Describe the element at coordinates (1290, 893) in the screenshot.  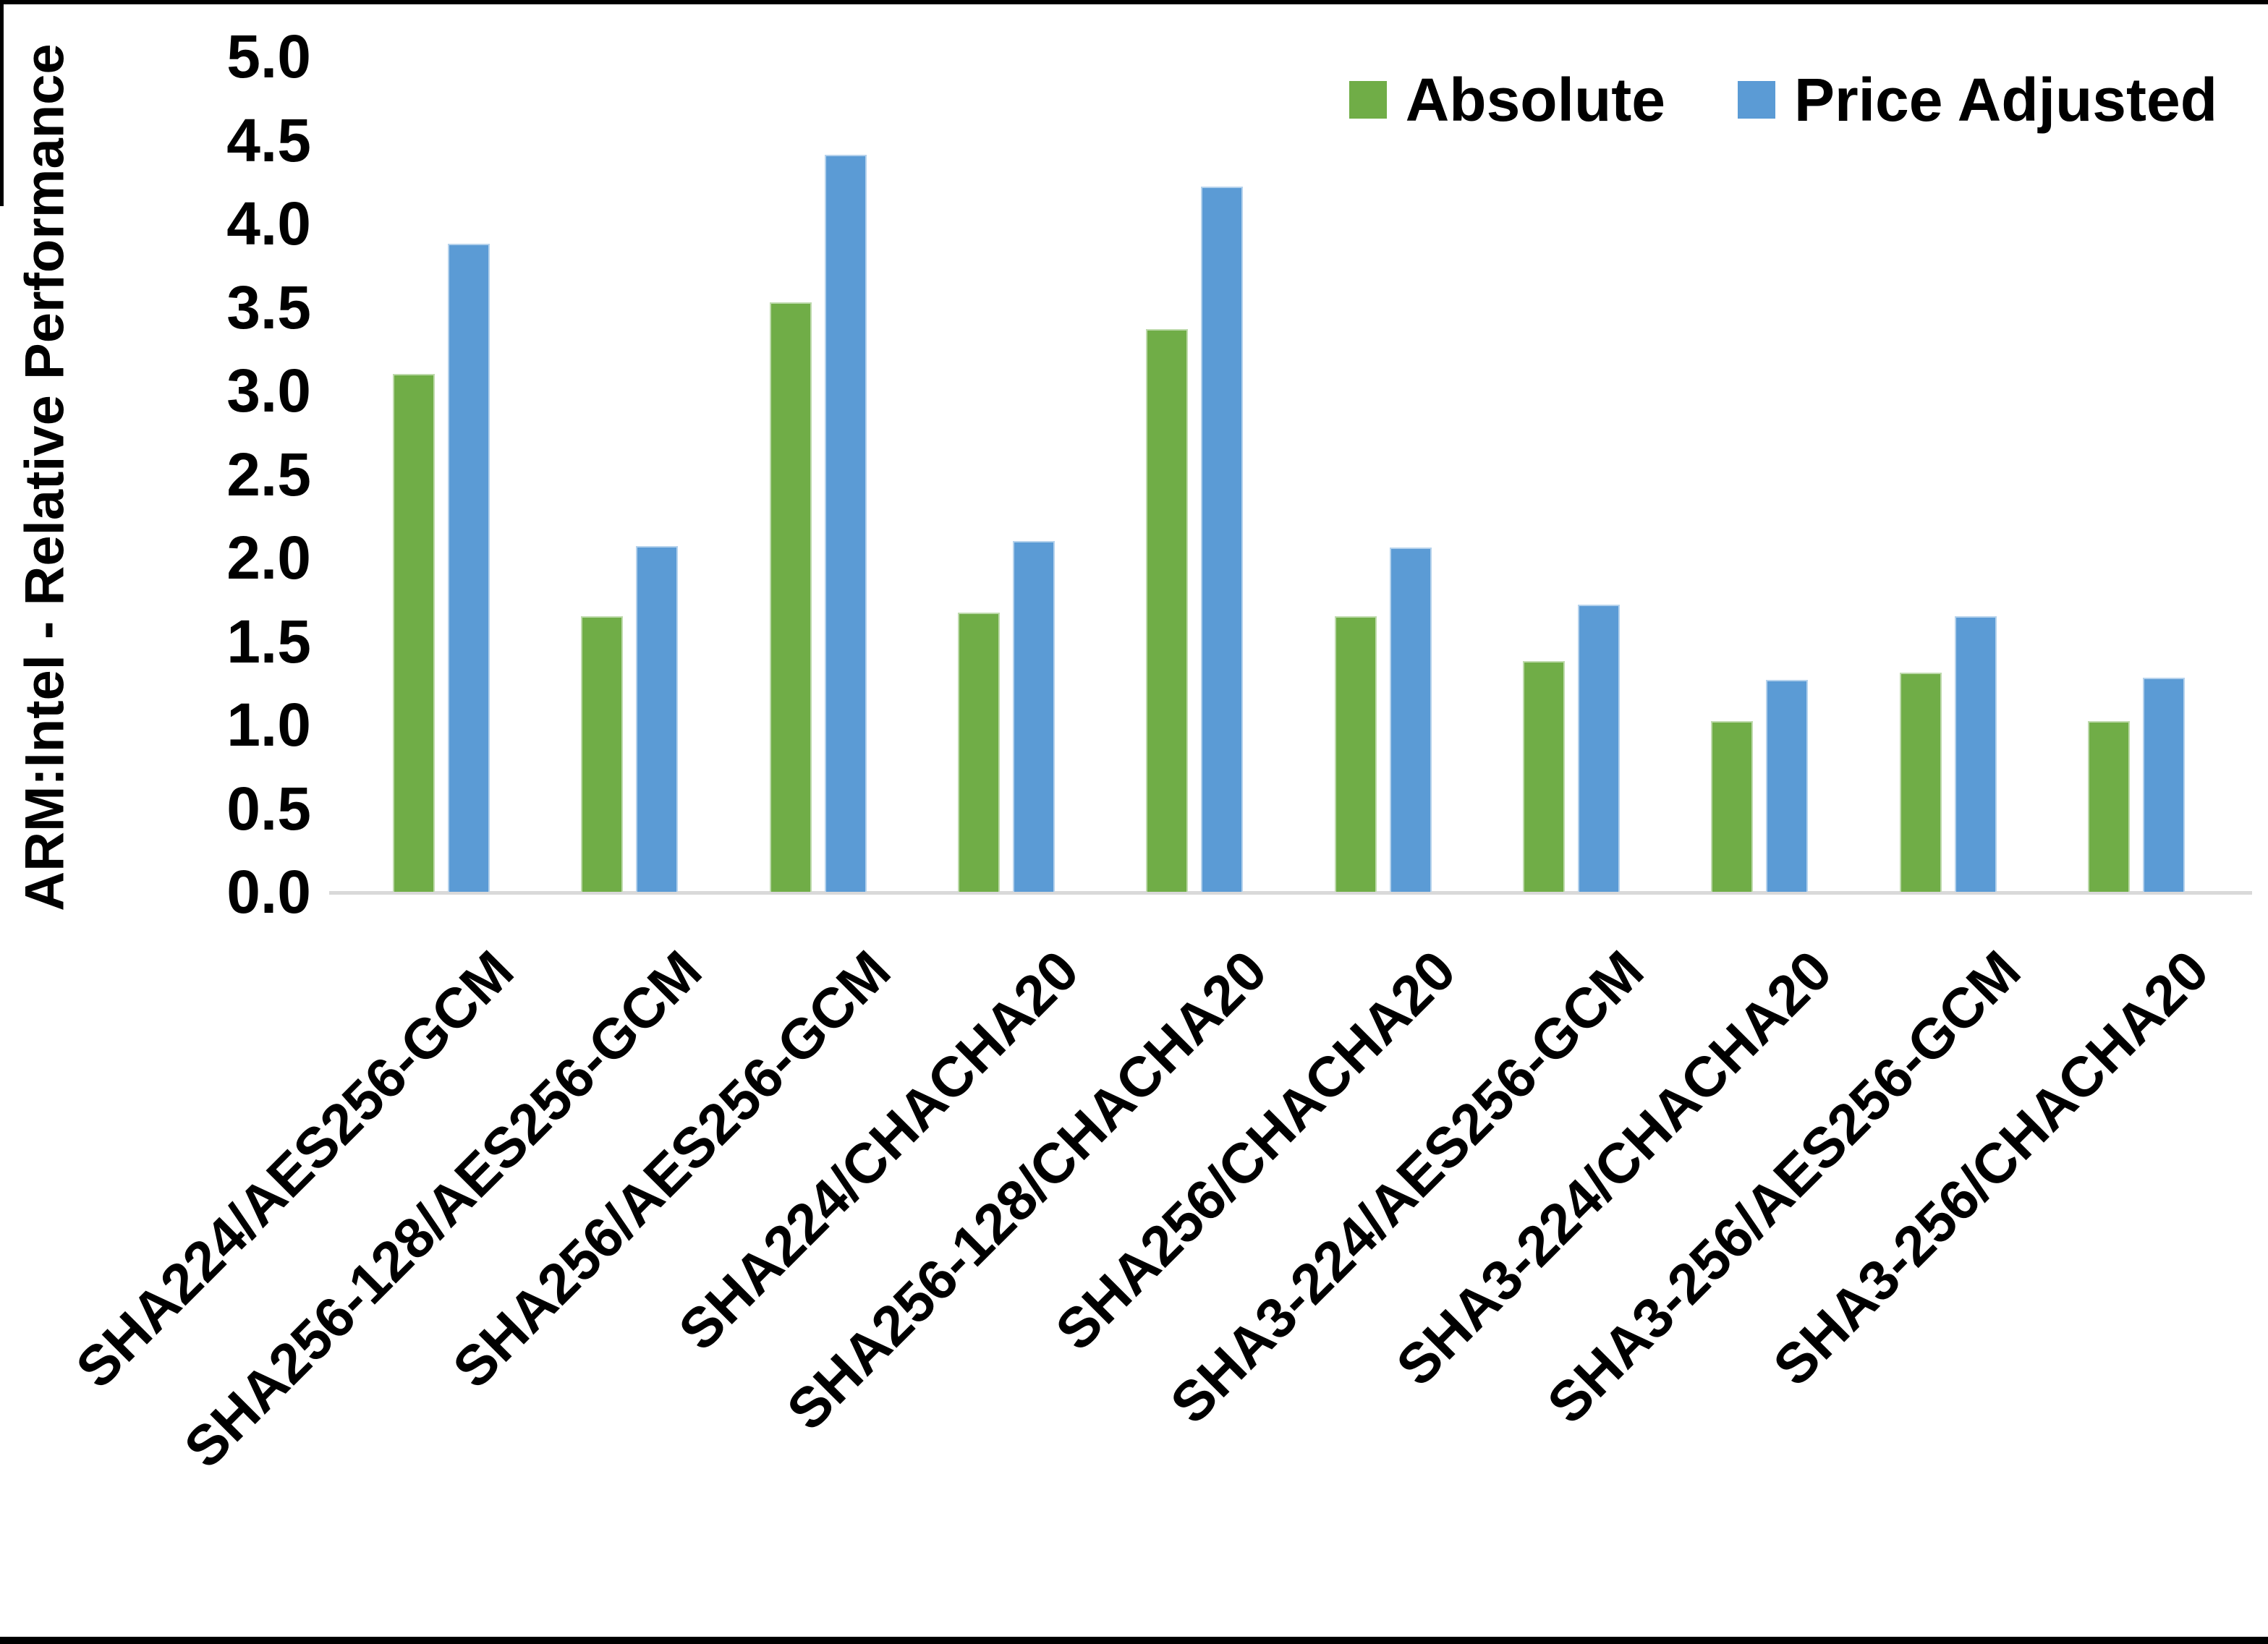
I see `x-axis-line` at that location.